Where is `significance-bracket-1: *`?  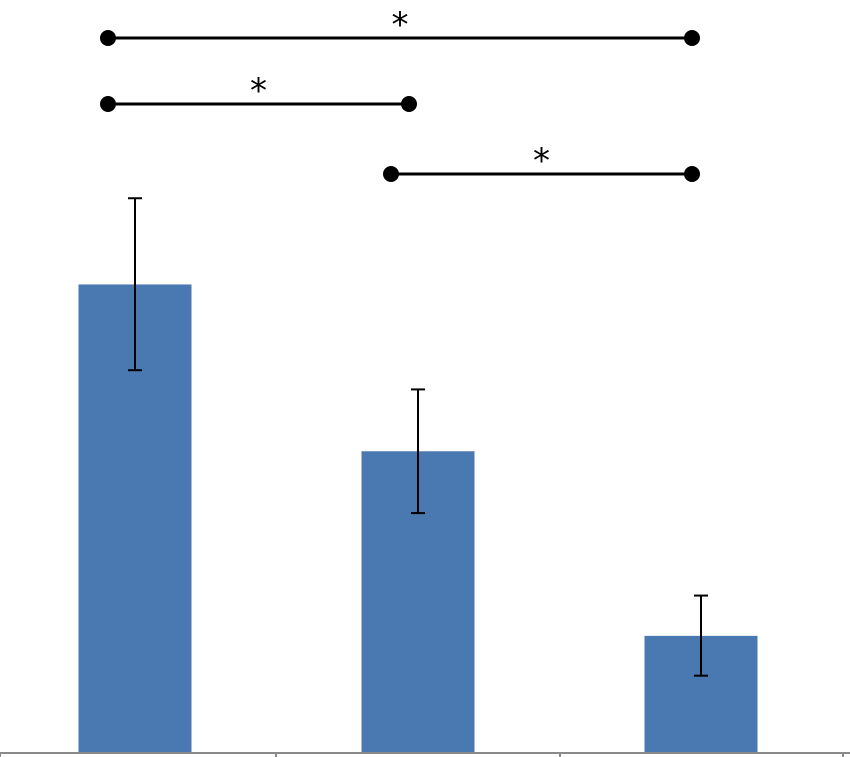
significance-bracket-1: * is located at coordinates (400, 25).